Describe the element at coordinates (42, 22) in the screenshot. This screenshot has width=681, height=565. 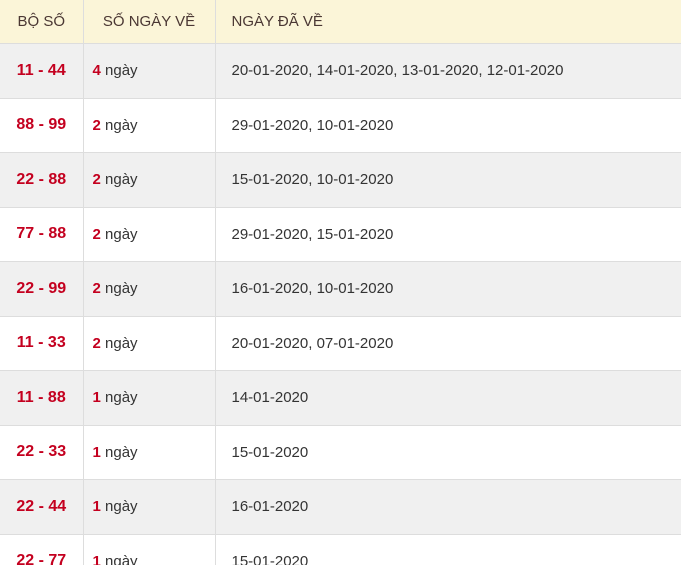
I see `col-header-pair: BỘ SỐ` at that location.